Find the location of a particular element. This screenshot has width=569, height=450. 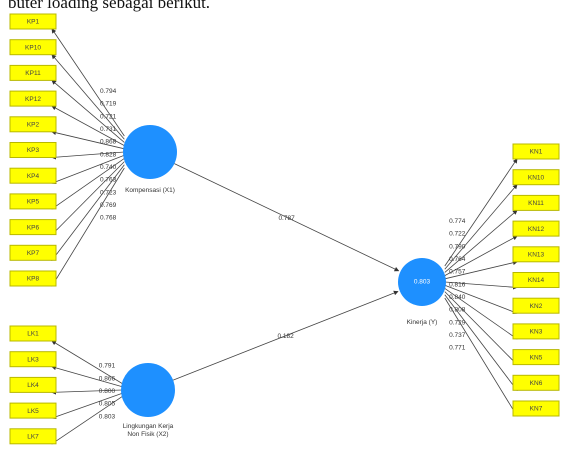

loading-label-kn14: 0.816 is located at coordinates (457, 284).